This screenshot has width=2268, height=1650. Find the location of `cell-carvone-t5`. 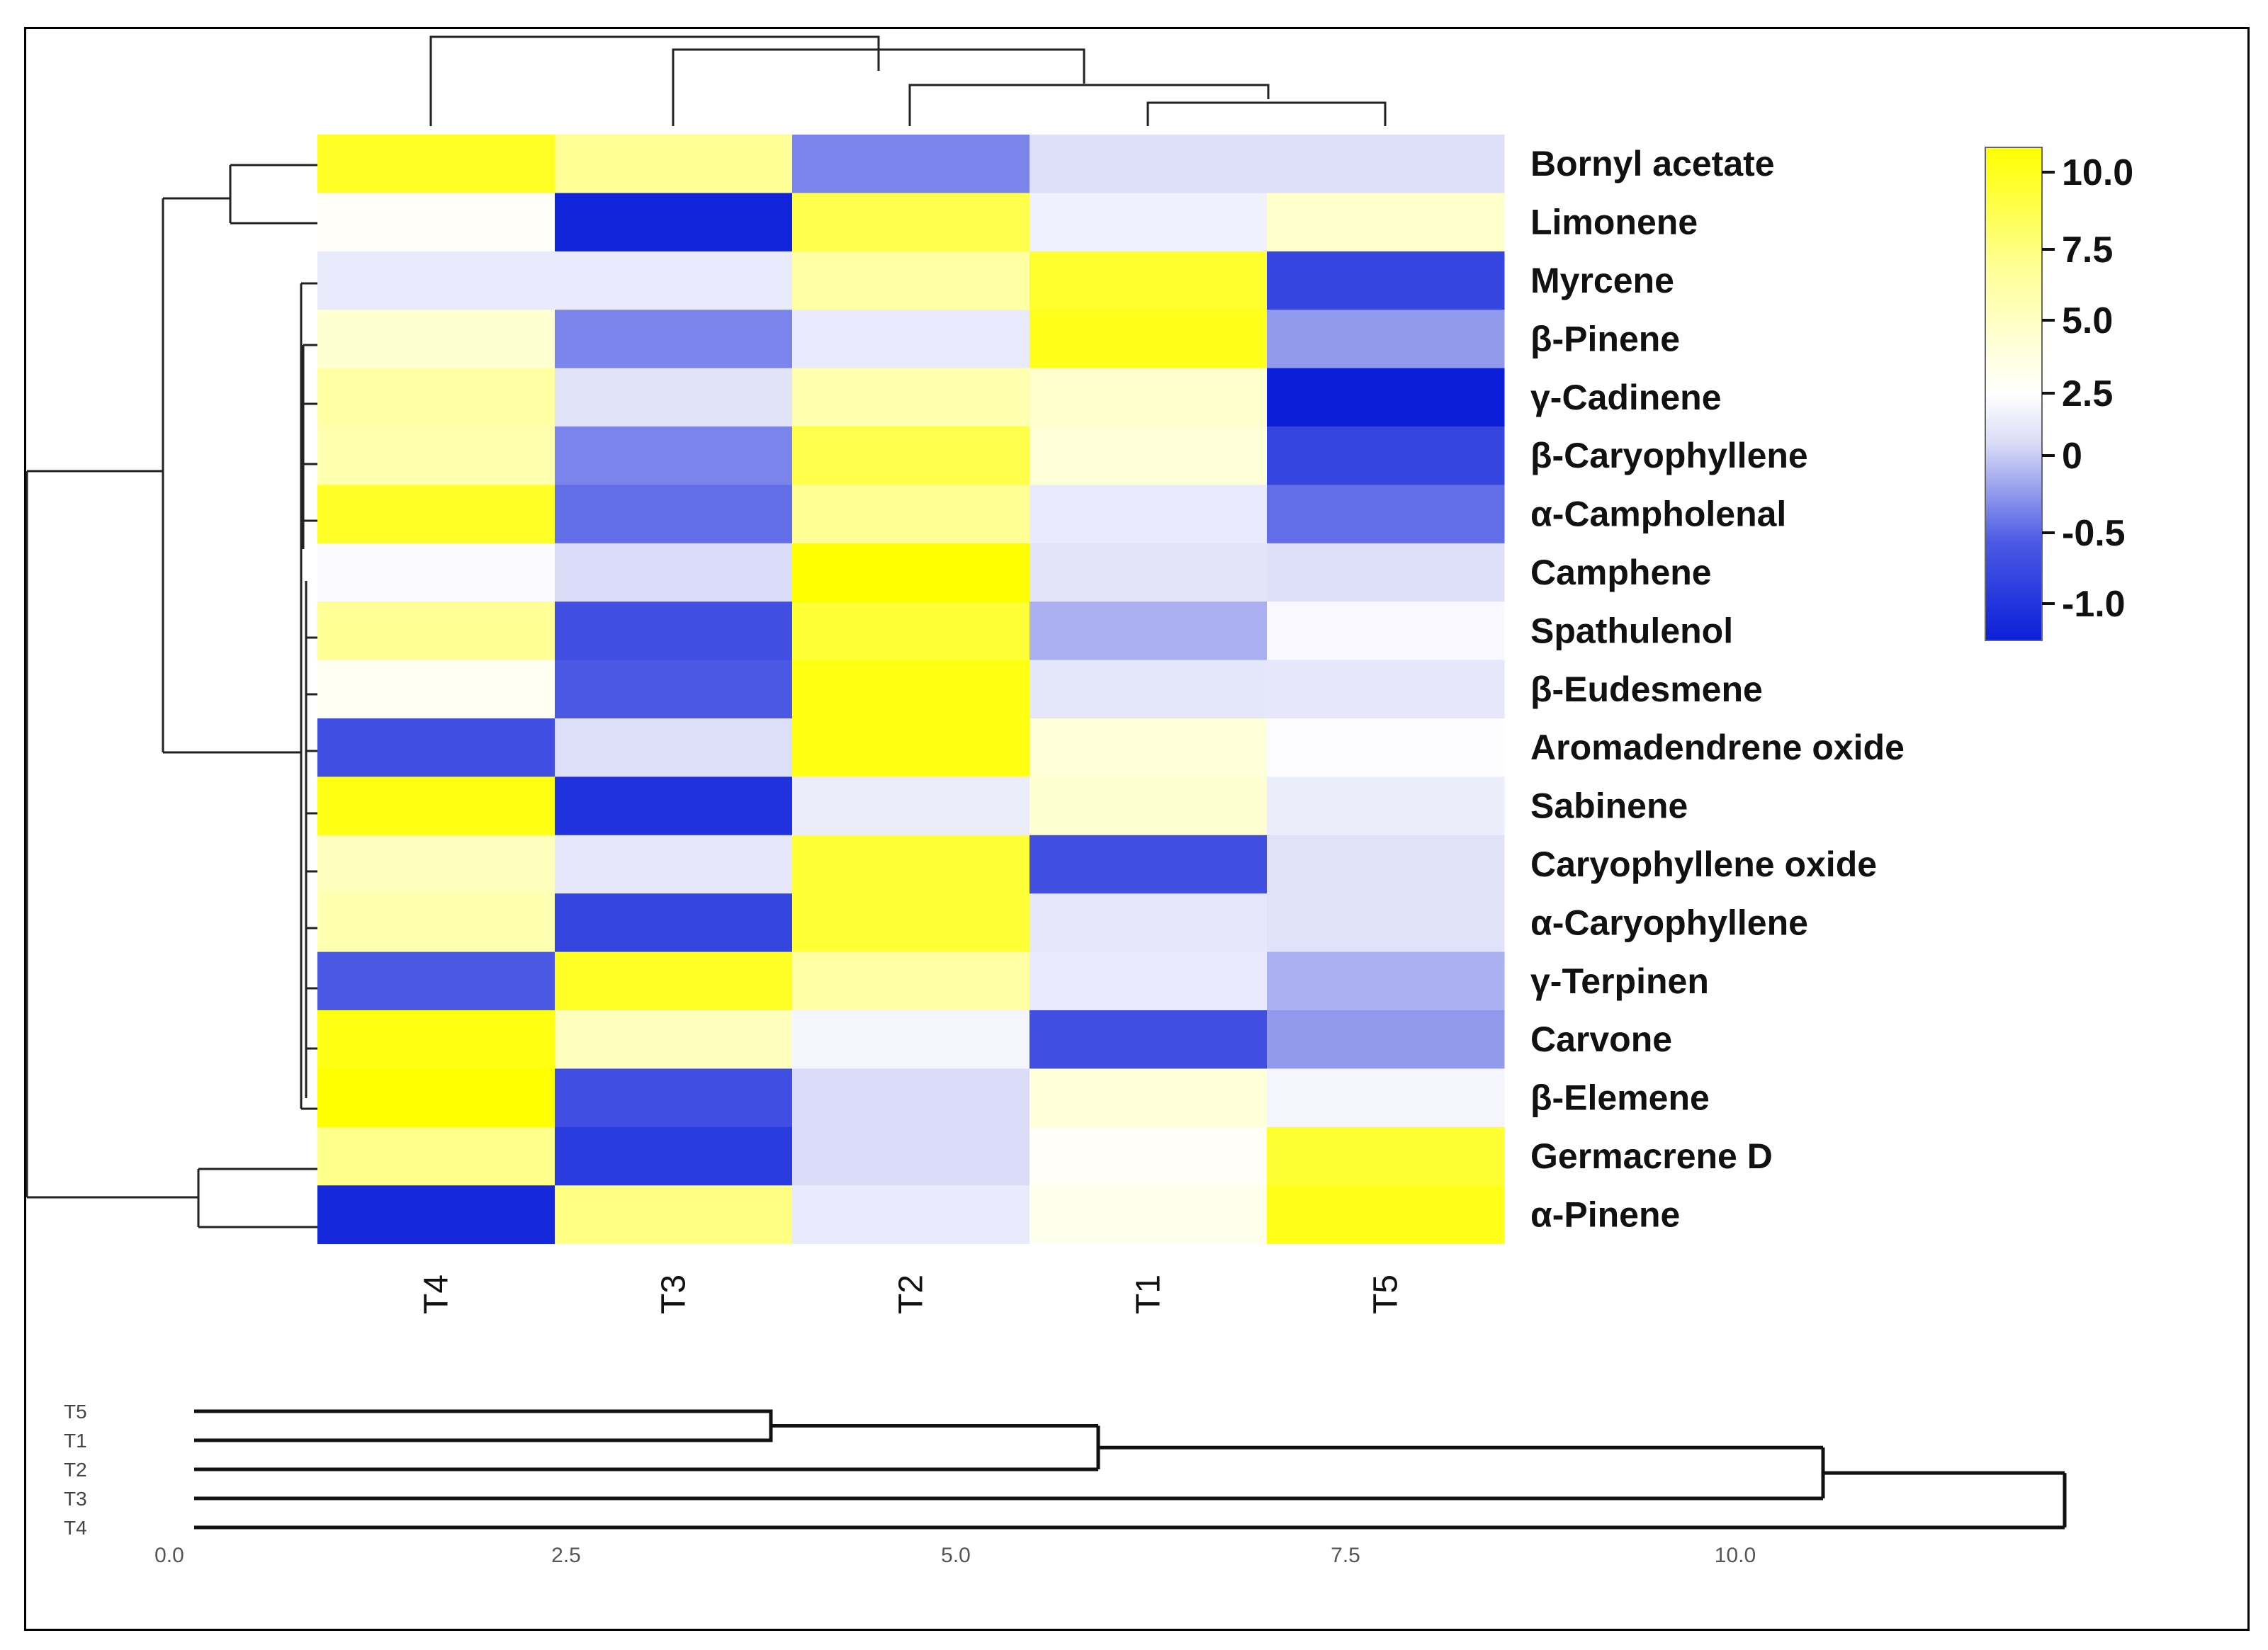

cell-carvone-t5 is located at coordinates (1386, 1040).